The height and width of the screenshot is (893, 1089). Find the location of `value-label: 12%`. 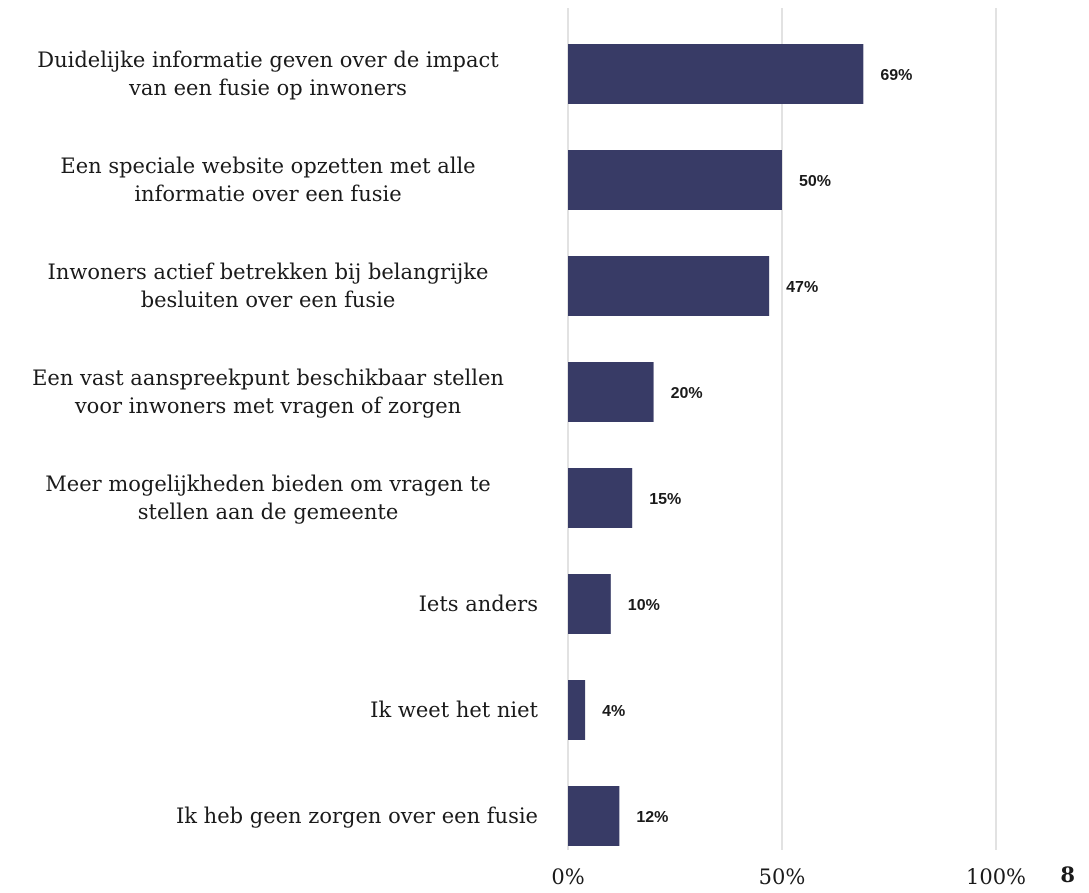

value-label: 12% is located at coordinates (652, 817).